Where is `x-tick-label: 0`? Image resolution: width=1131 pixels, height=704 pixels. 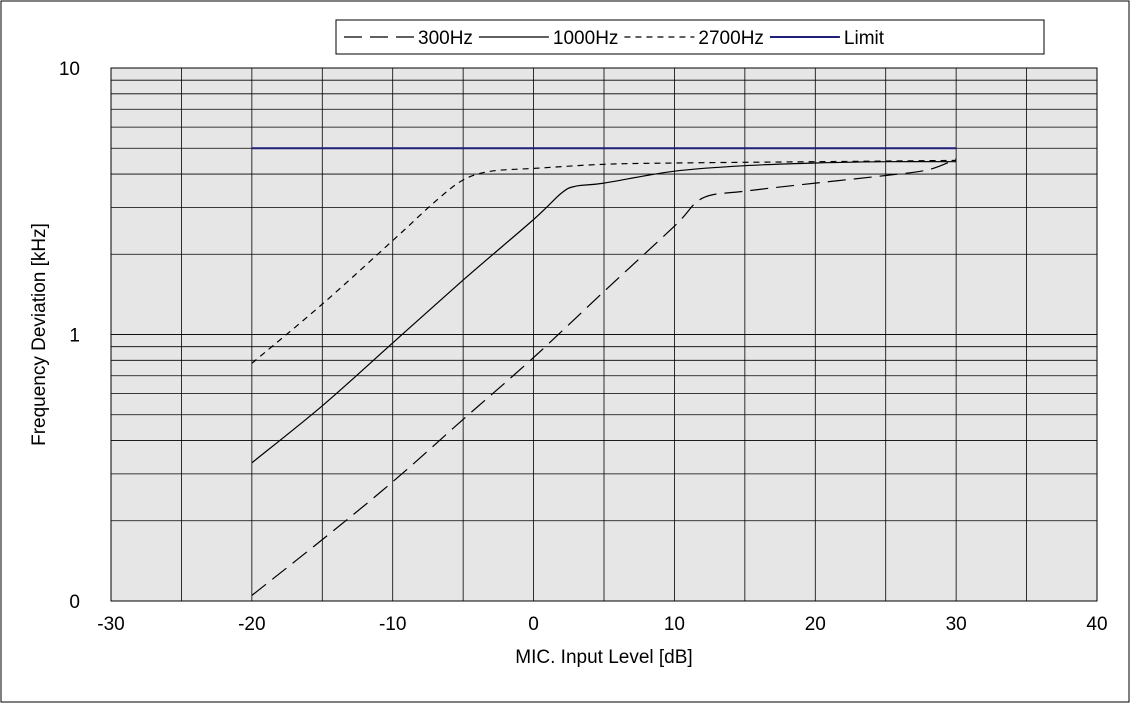
x-tick-label: 0 is located at coordinates (533, 624).